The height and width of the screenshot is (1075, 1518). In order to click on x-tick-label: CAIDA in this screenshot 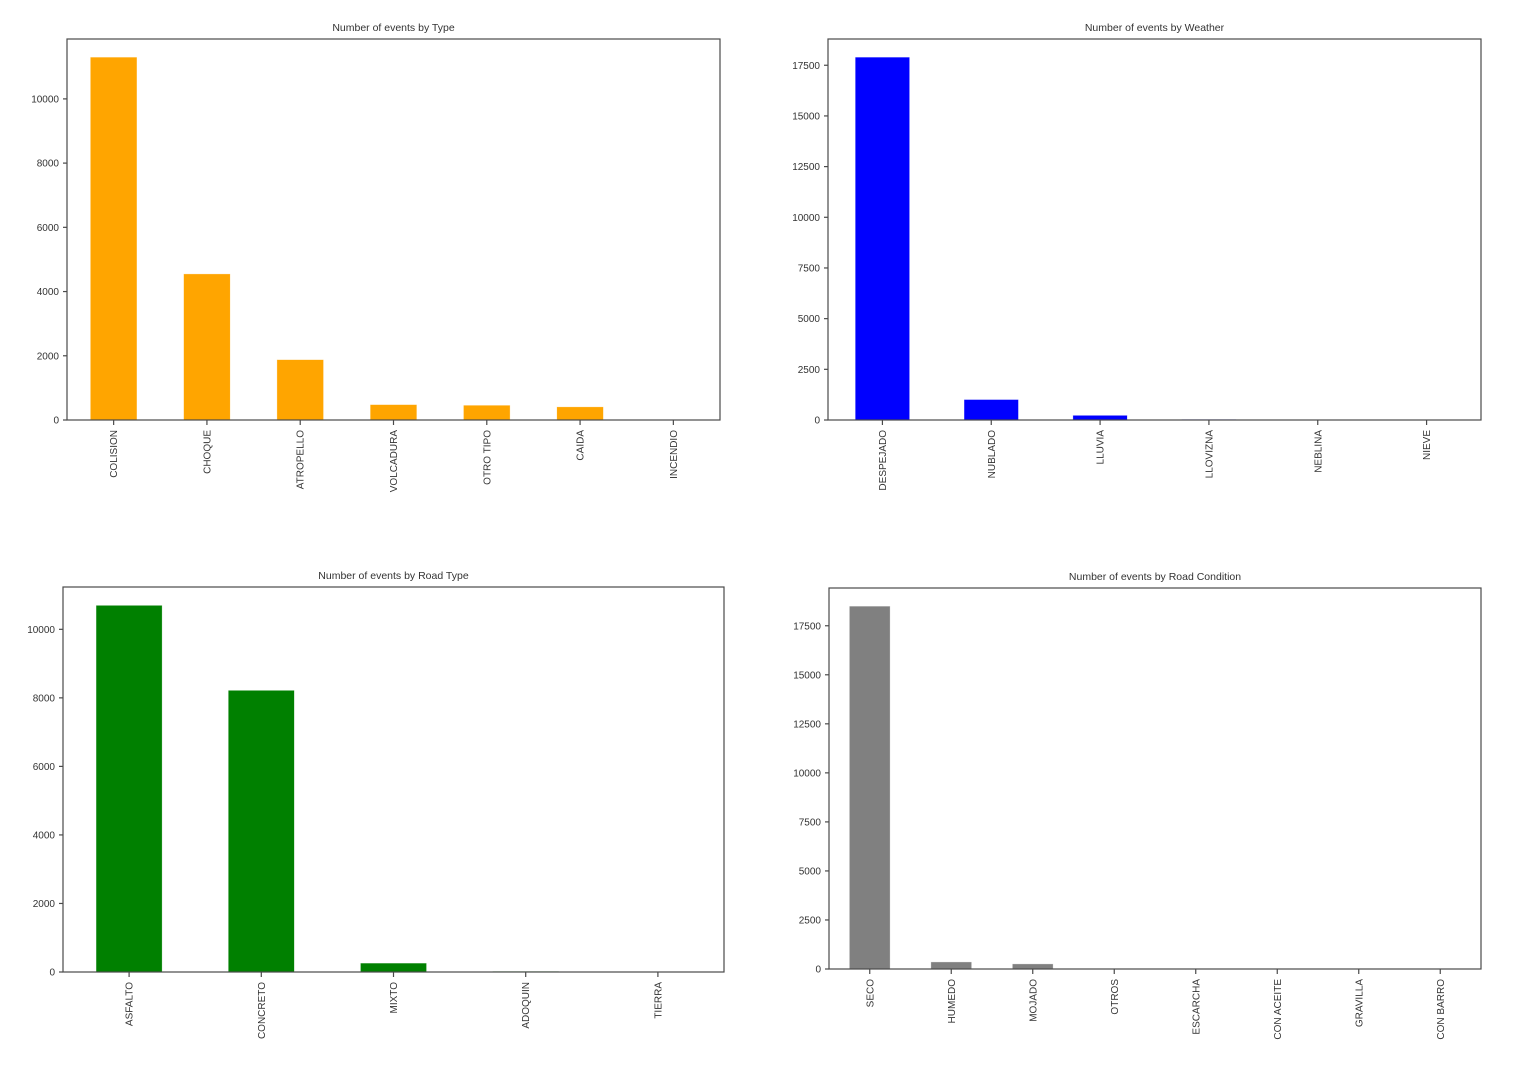, I will do `click(581, 445)`.